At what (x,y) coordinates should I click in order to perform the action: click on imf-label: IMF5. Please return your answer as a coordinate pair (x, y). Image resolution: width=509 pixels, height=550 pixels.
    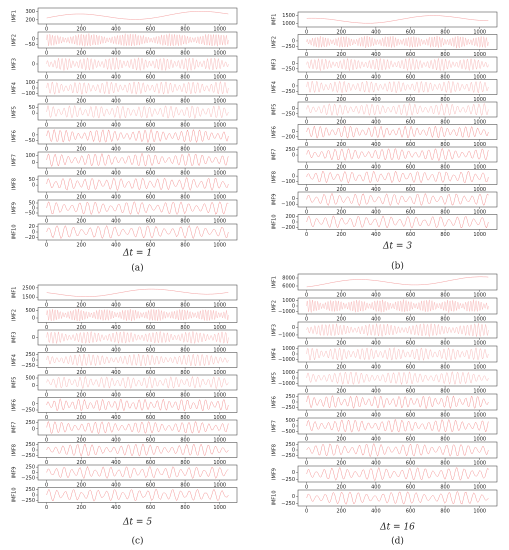
    Looking at the image, I should click on (15, 383).